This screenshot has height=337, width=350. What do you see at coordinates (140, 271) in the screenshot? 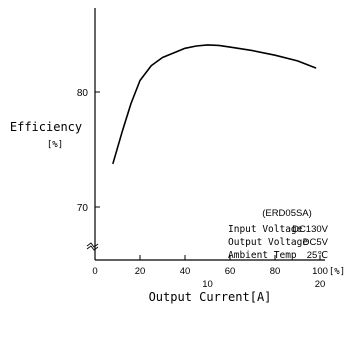
I see `x-tick-label: 20` at bounding box center [140, 271].